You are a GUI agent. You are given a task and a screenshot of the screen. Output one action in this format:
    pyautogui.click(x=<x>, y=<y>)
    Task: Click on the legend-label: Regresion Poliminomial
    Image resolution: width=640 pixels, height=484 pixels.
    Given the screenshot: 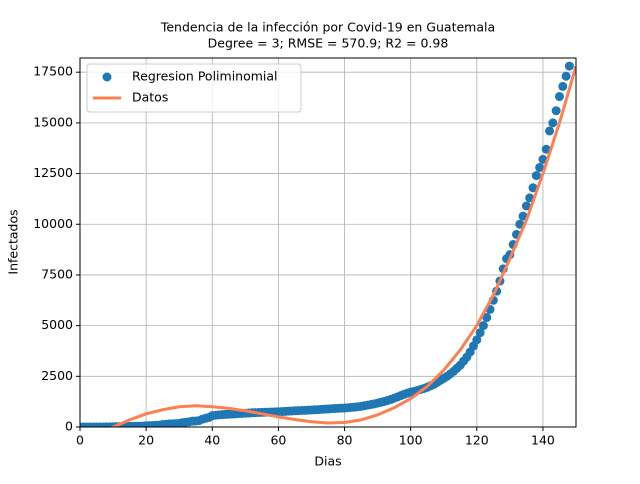 What is the action you would take?
    pyautogui.click(x=205, y=76)
    